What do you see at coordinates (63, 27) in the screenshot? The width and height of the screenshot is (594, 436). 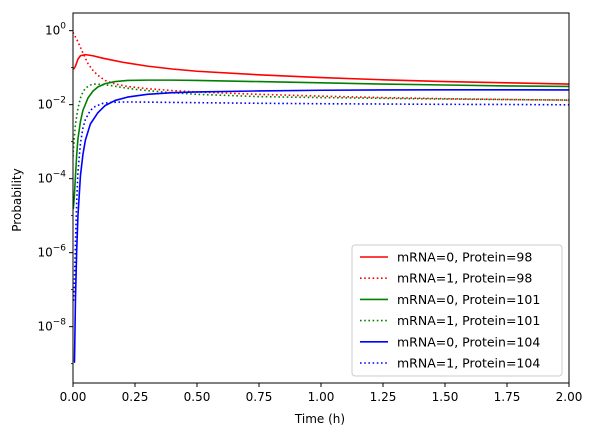 I see `y-tick-label-exponent: 0` at bounding box center [63, 27].